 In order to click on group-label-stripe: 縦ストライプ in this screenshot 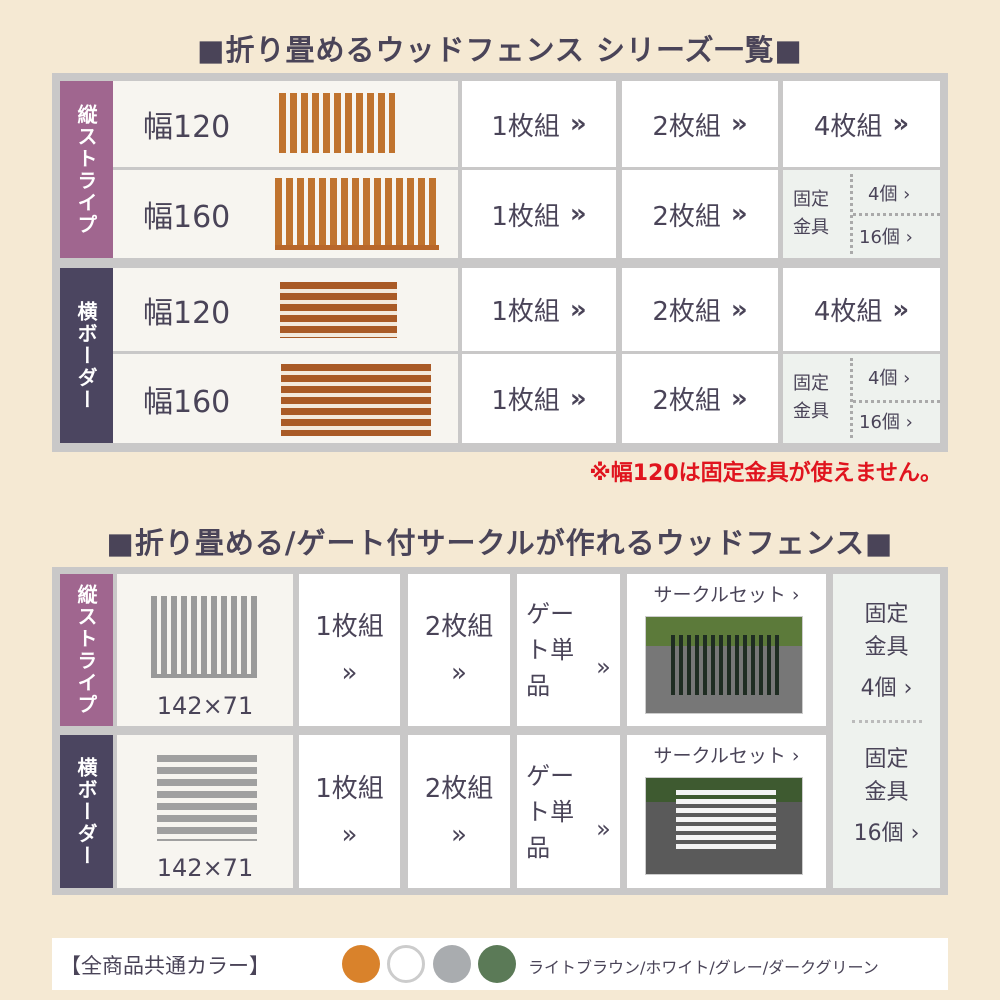, I will do `click(86, 169)`.